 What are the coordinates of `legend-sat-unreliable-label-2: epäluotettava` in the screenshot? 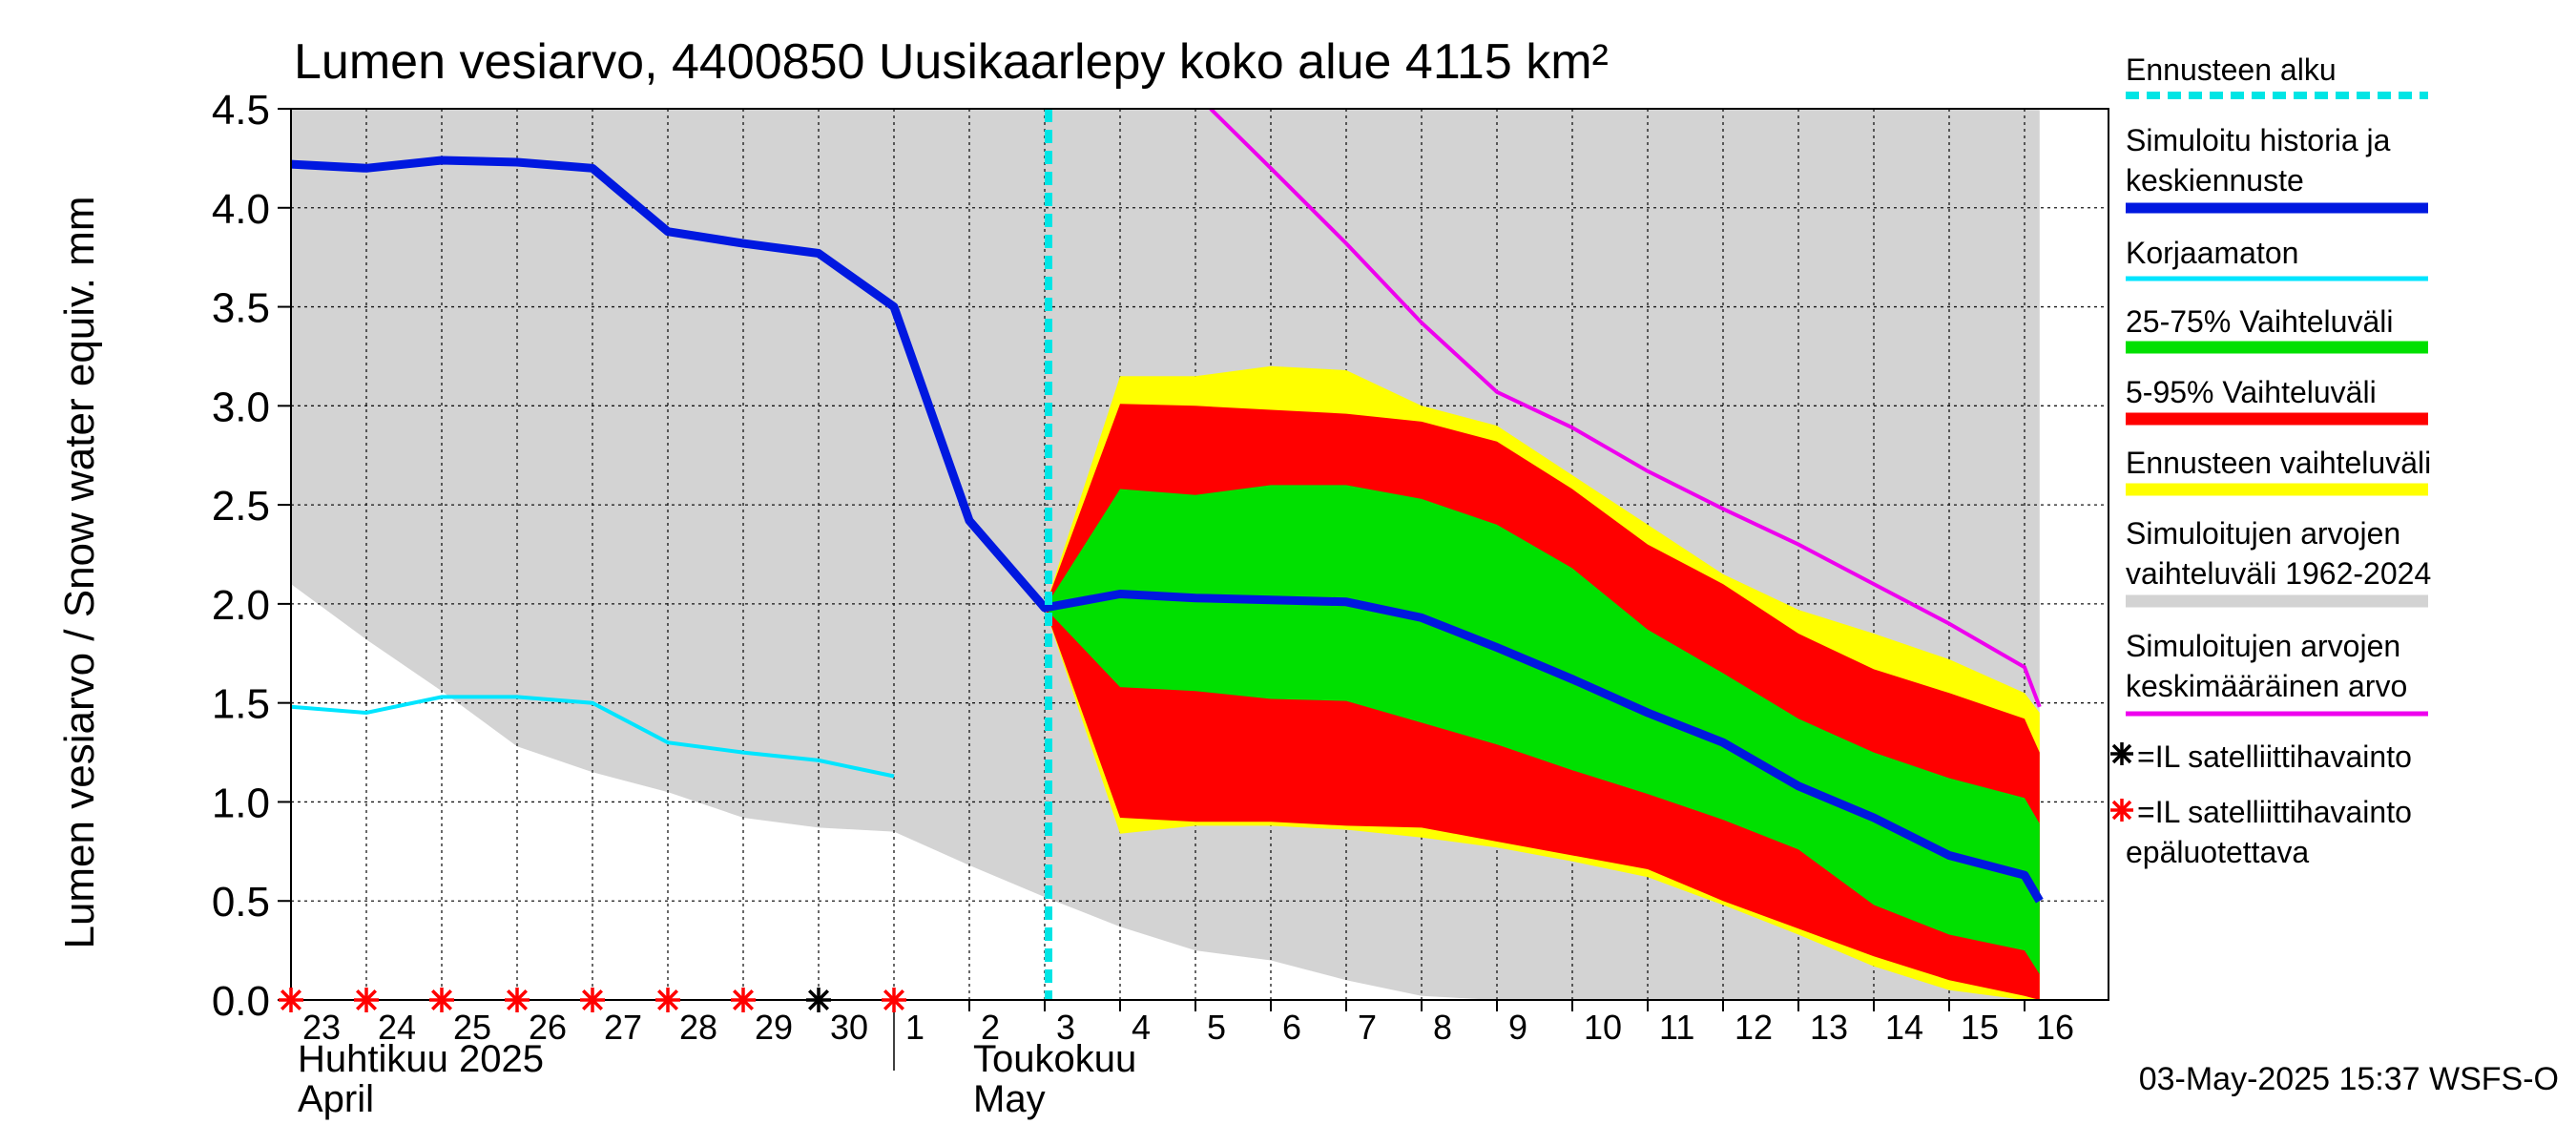 It's located at (2217, 852).